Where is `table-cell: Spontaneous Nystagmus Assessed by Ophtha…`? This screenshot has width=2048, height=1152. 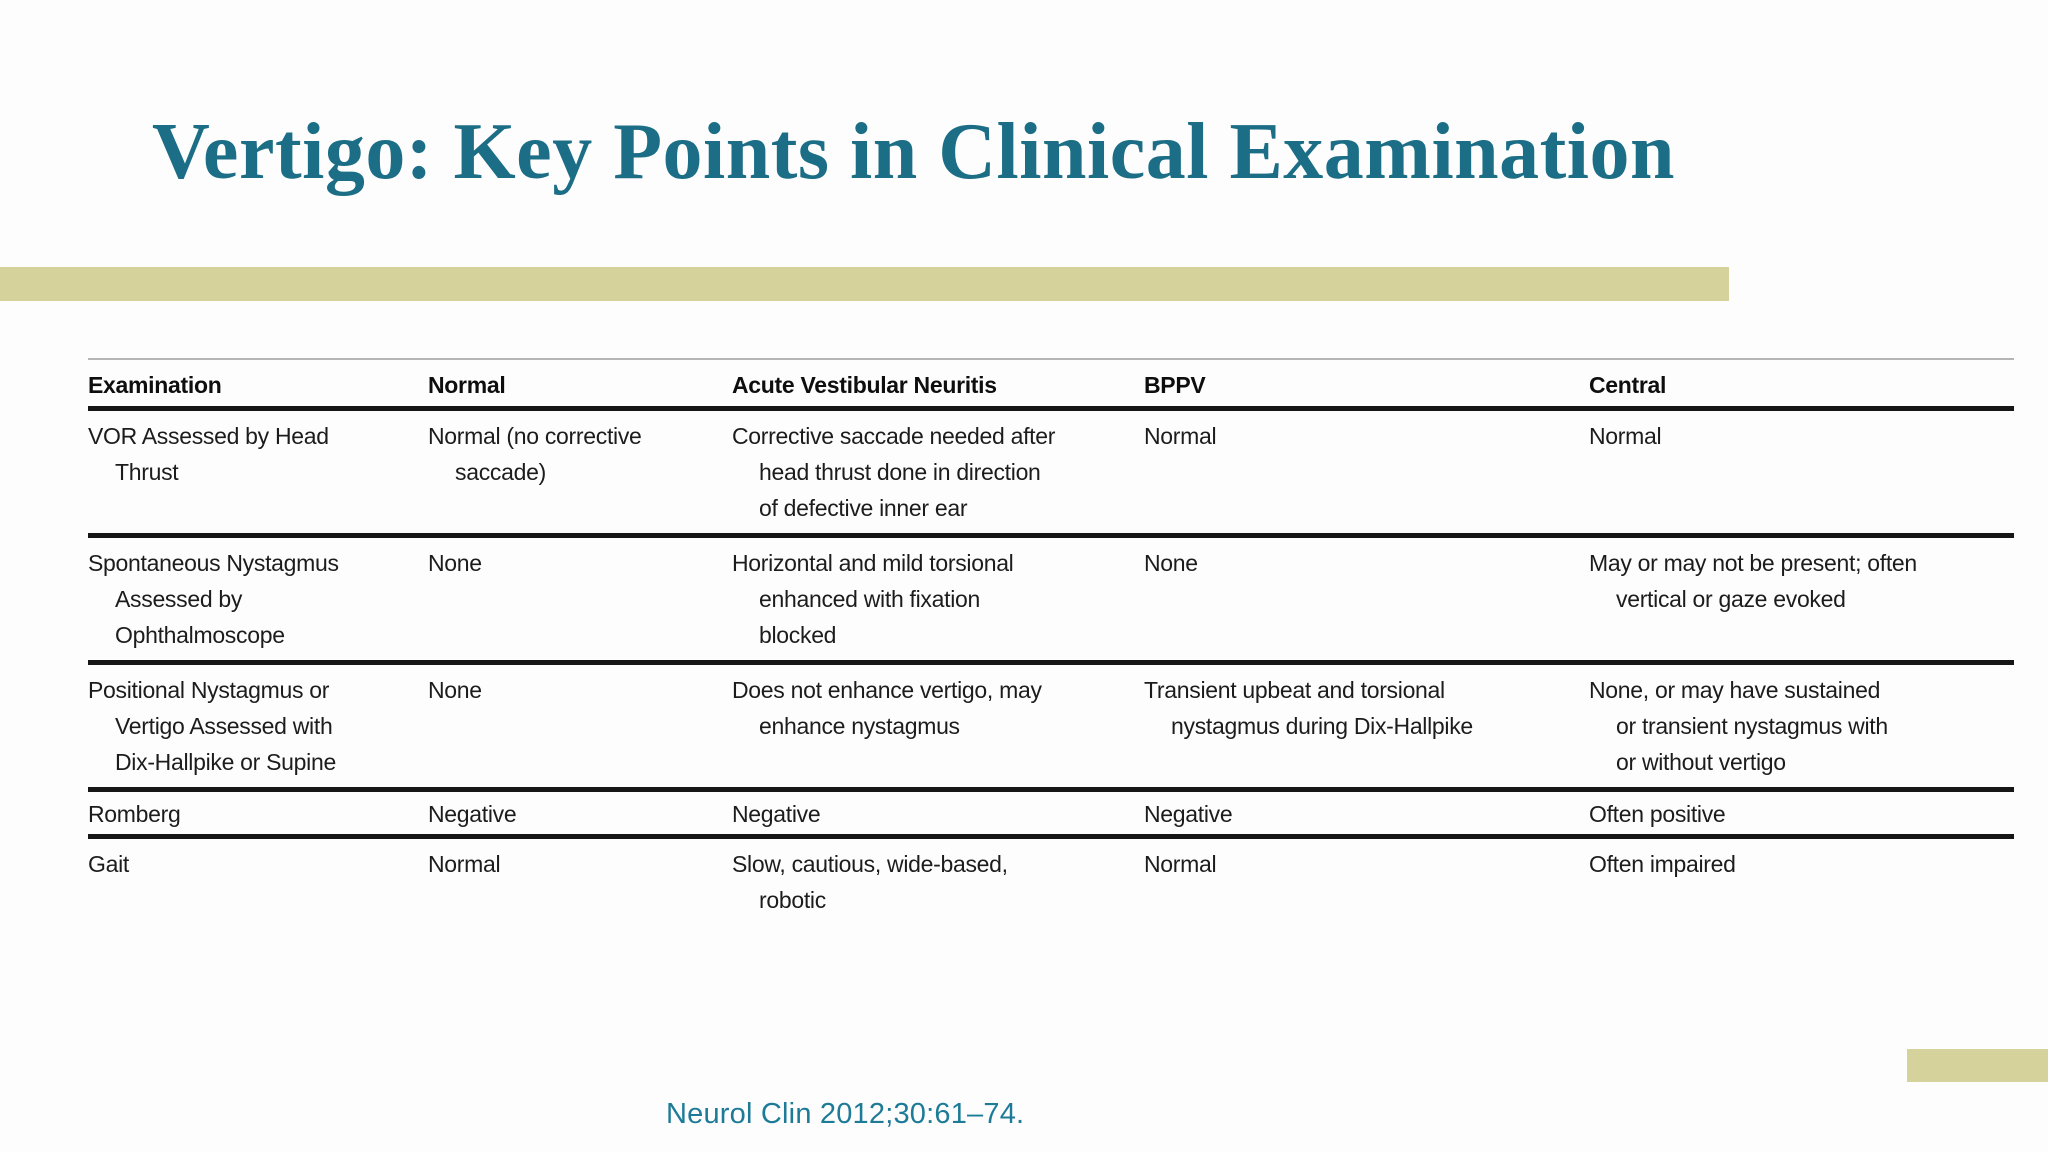
table-cell: Spontaneous Nystagmus Assessed by Ophtha… is located at coordinates (213, 599).